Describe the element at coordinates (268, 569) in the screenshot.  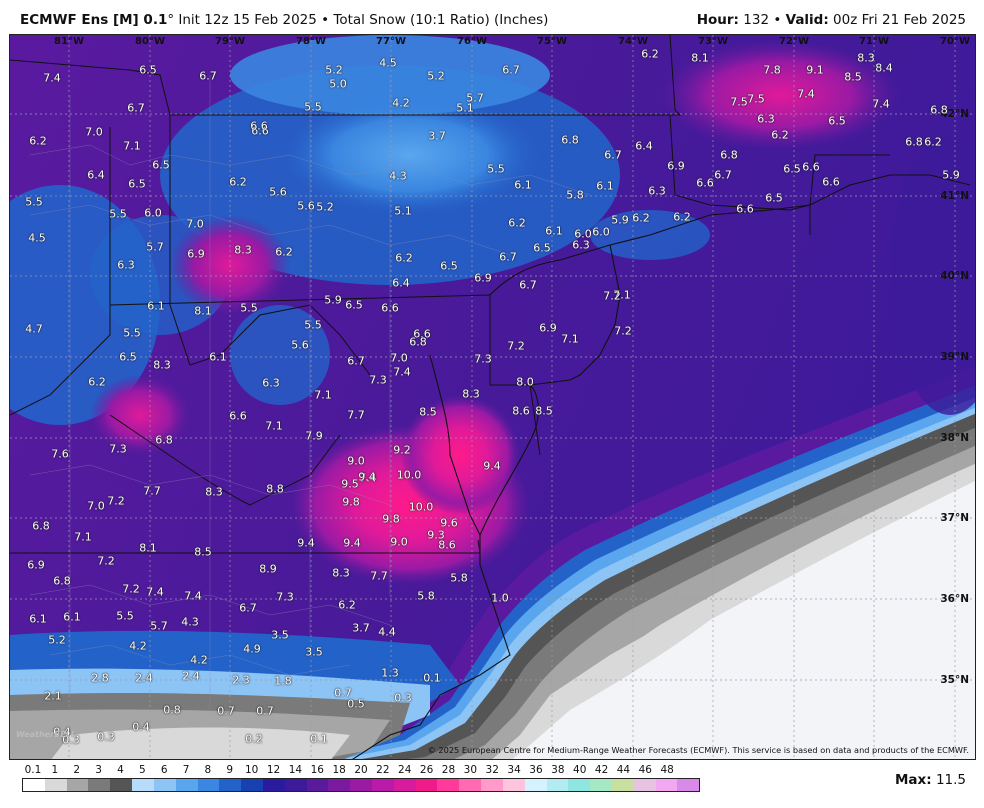
I see `snow-value: 8.9` at that location.